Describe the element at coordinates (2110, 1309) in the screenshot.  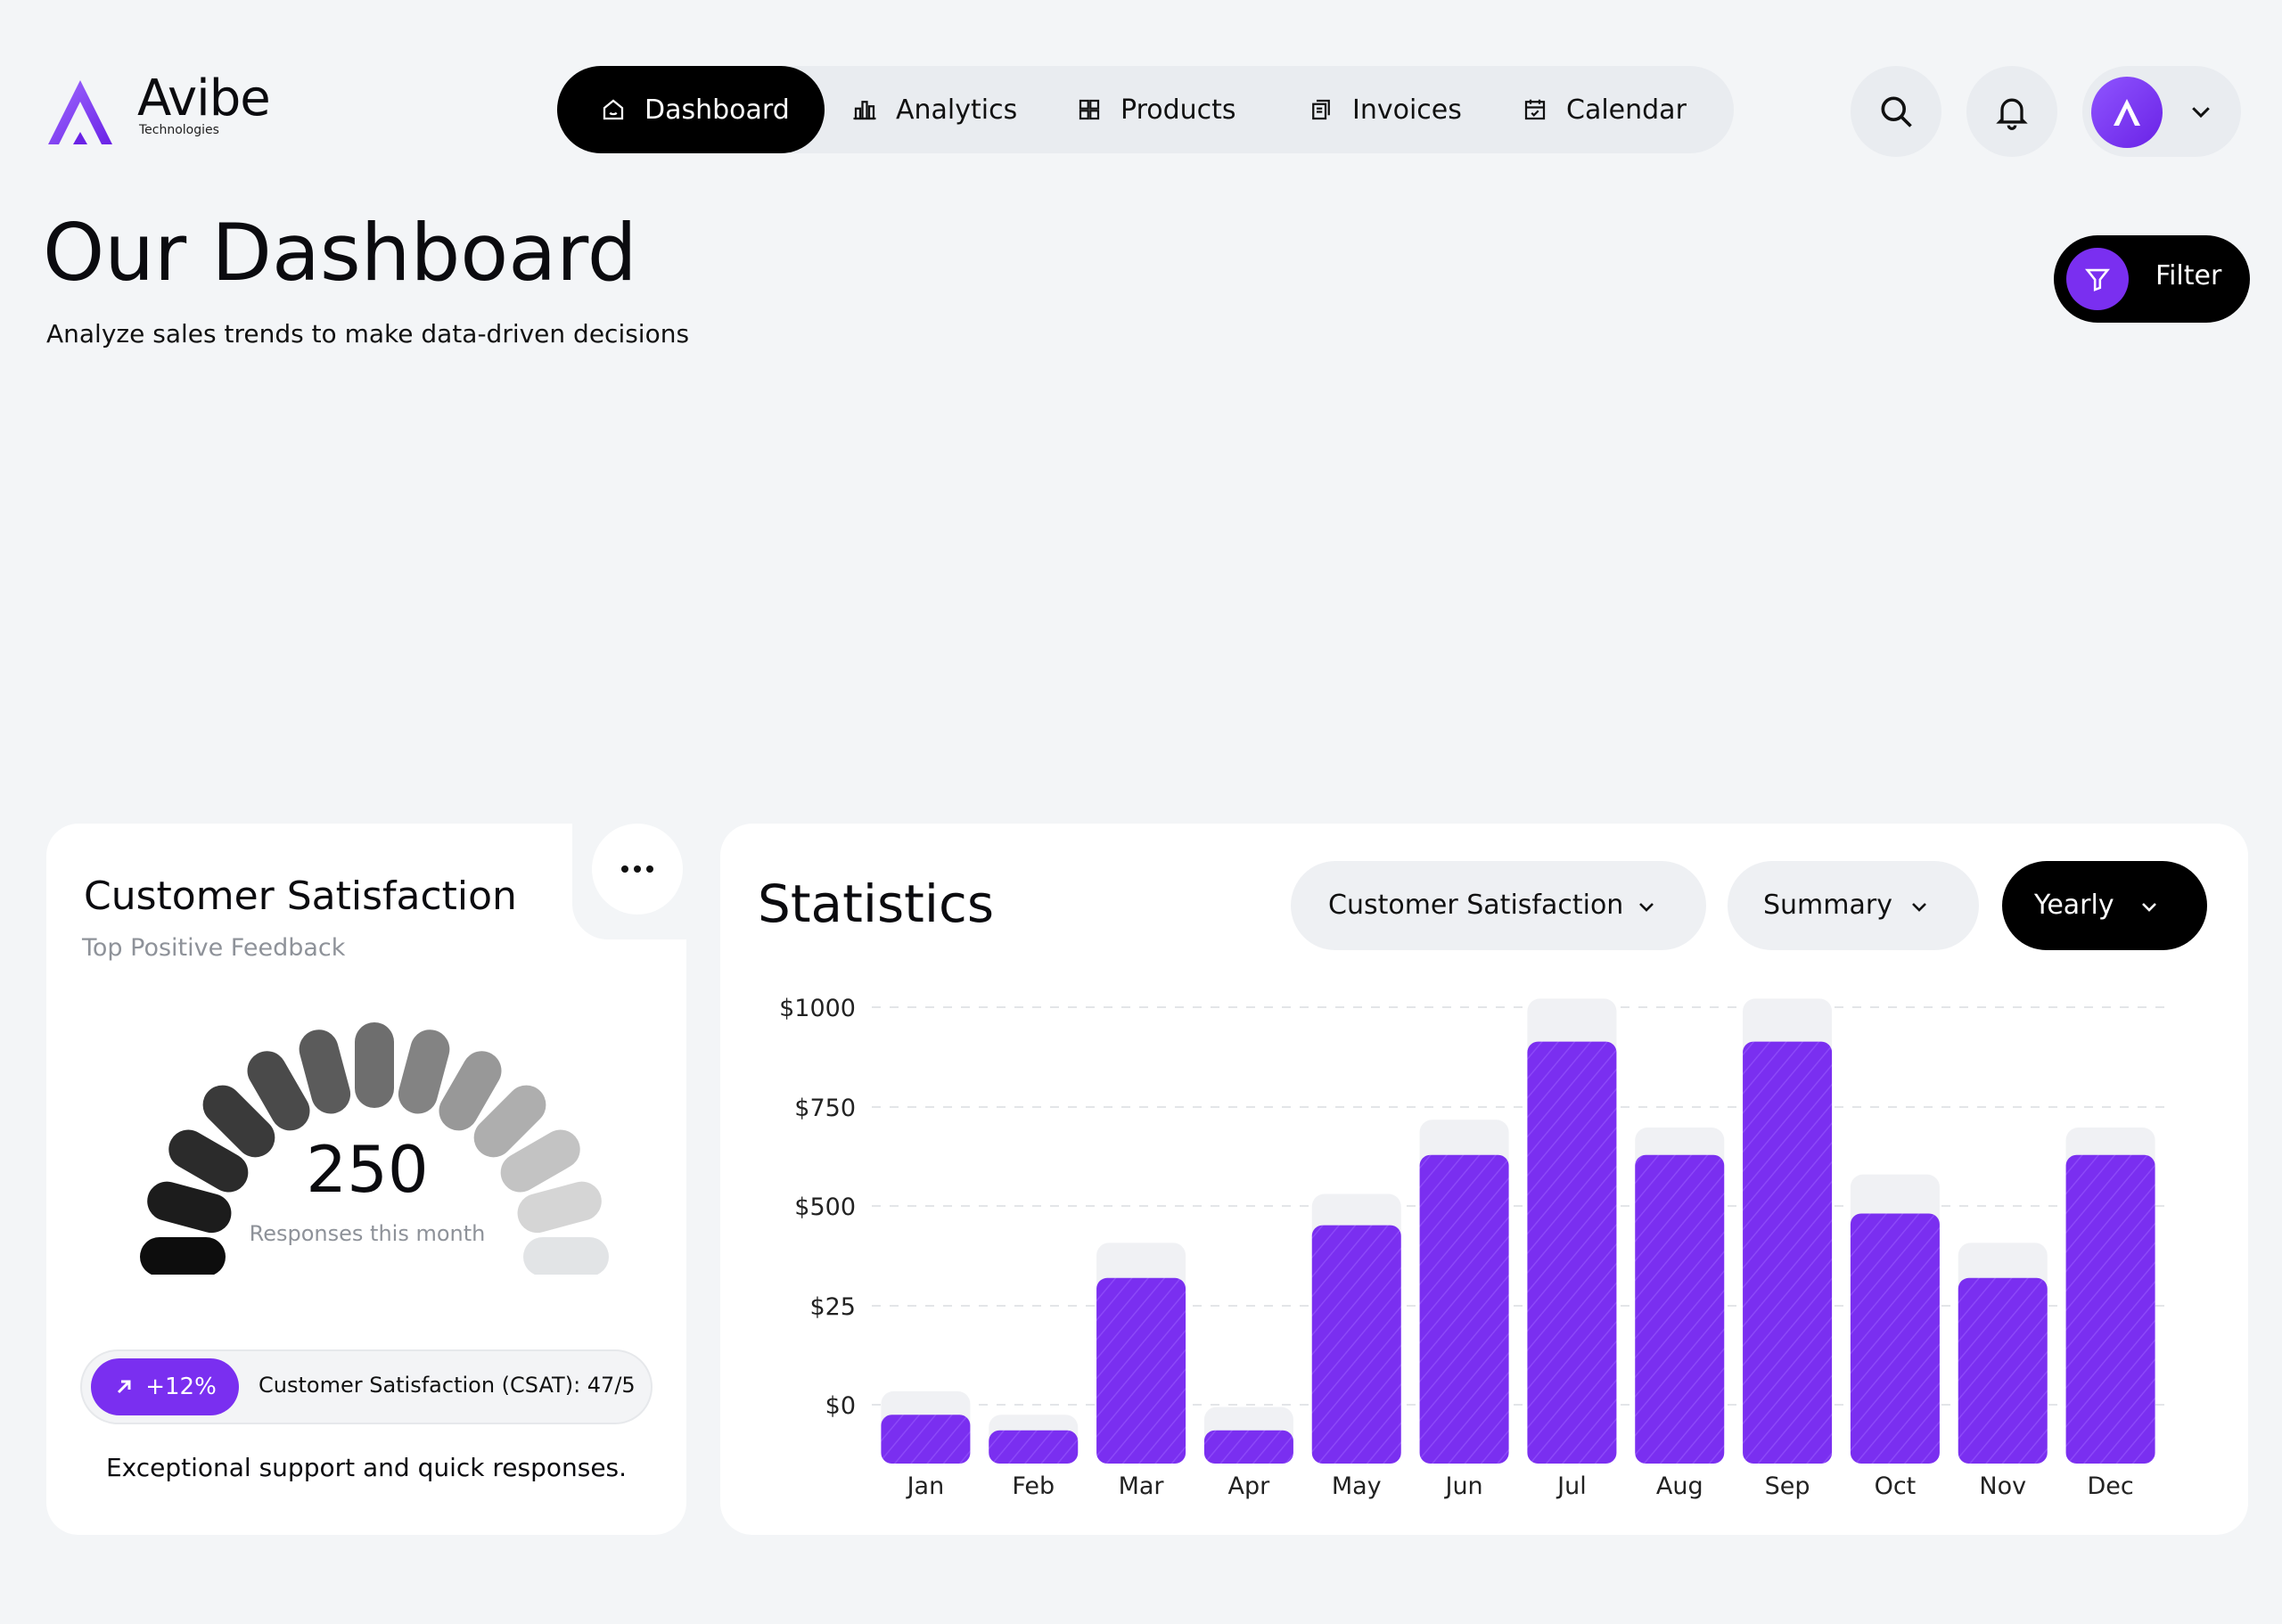
I see `bar-dec` at that location.